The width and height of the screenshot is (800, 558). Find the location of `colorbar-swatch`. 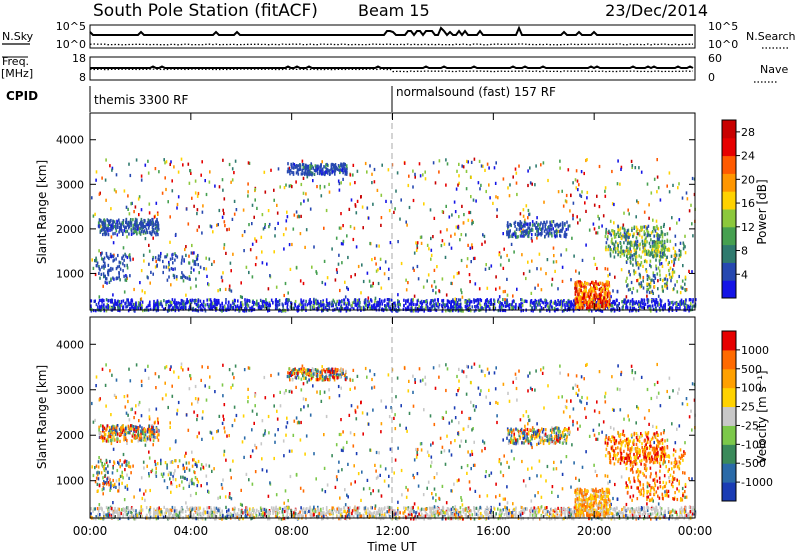

colorbar-swatch is located at coordinates (729, 218).